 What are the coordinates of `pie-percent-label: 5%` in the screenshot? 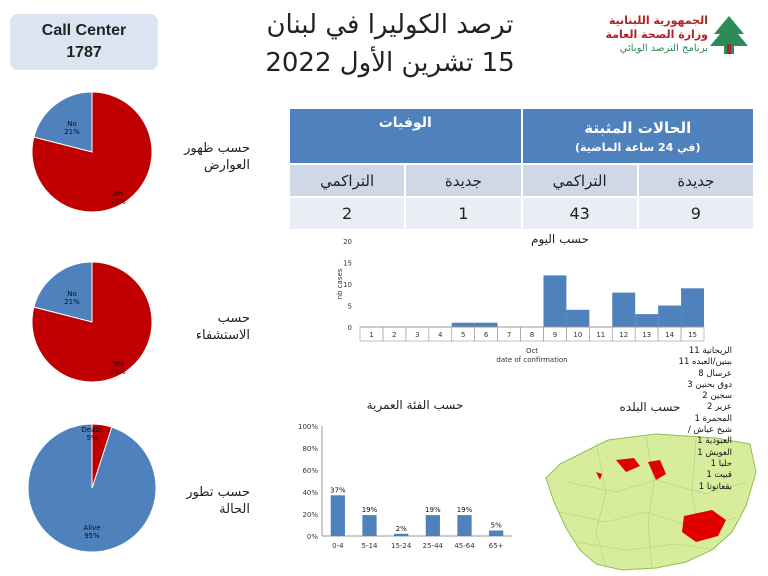 It's located at (91, 438).